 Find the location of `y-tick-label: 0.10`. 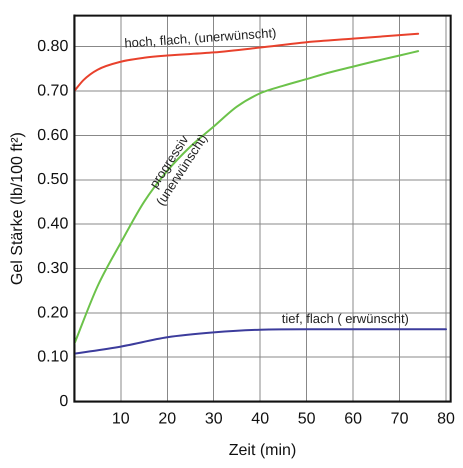

y-tick-label: 0.10 is located at coordinates (52, 357).